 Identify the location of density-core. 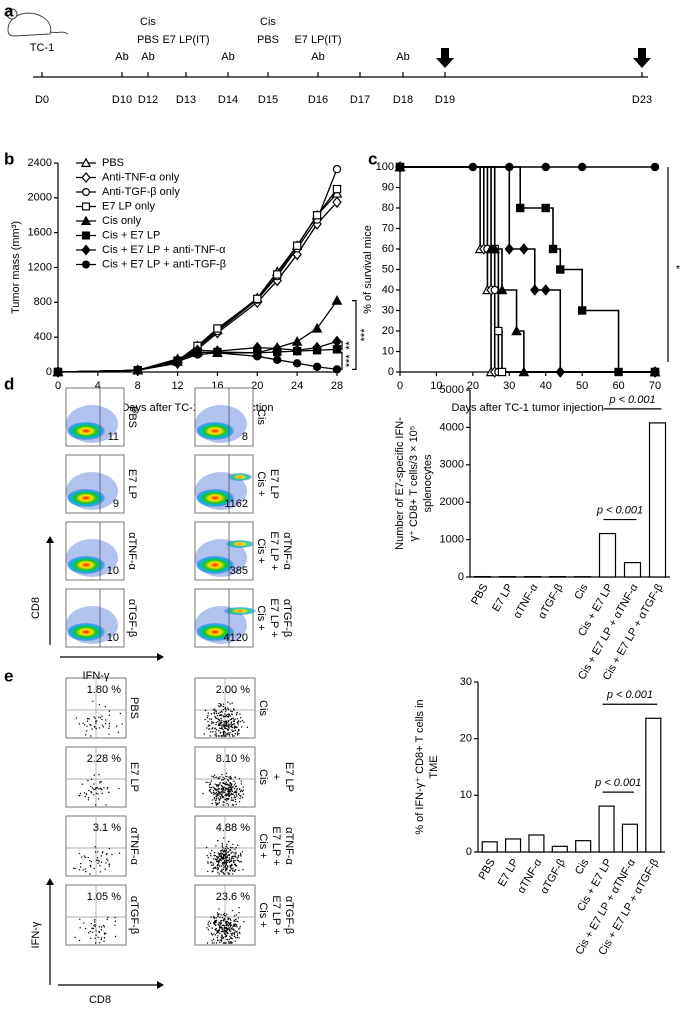
(215, 632).